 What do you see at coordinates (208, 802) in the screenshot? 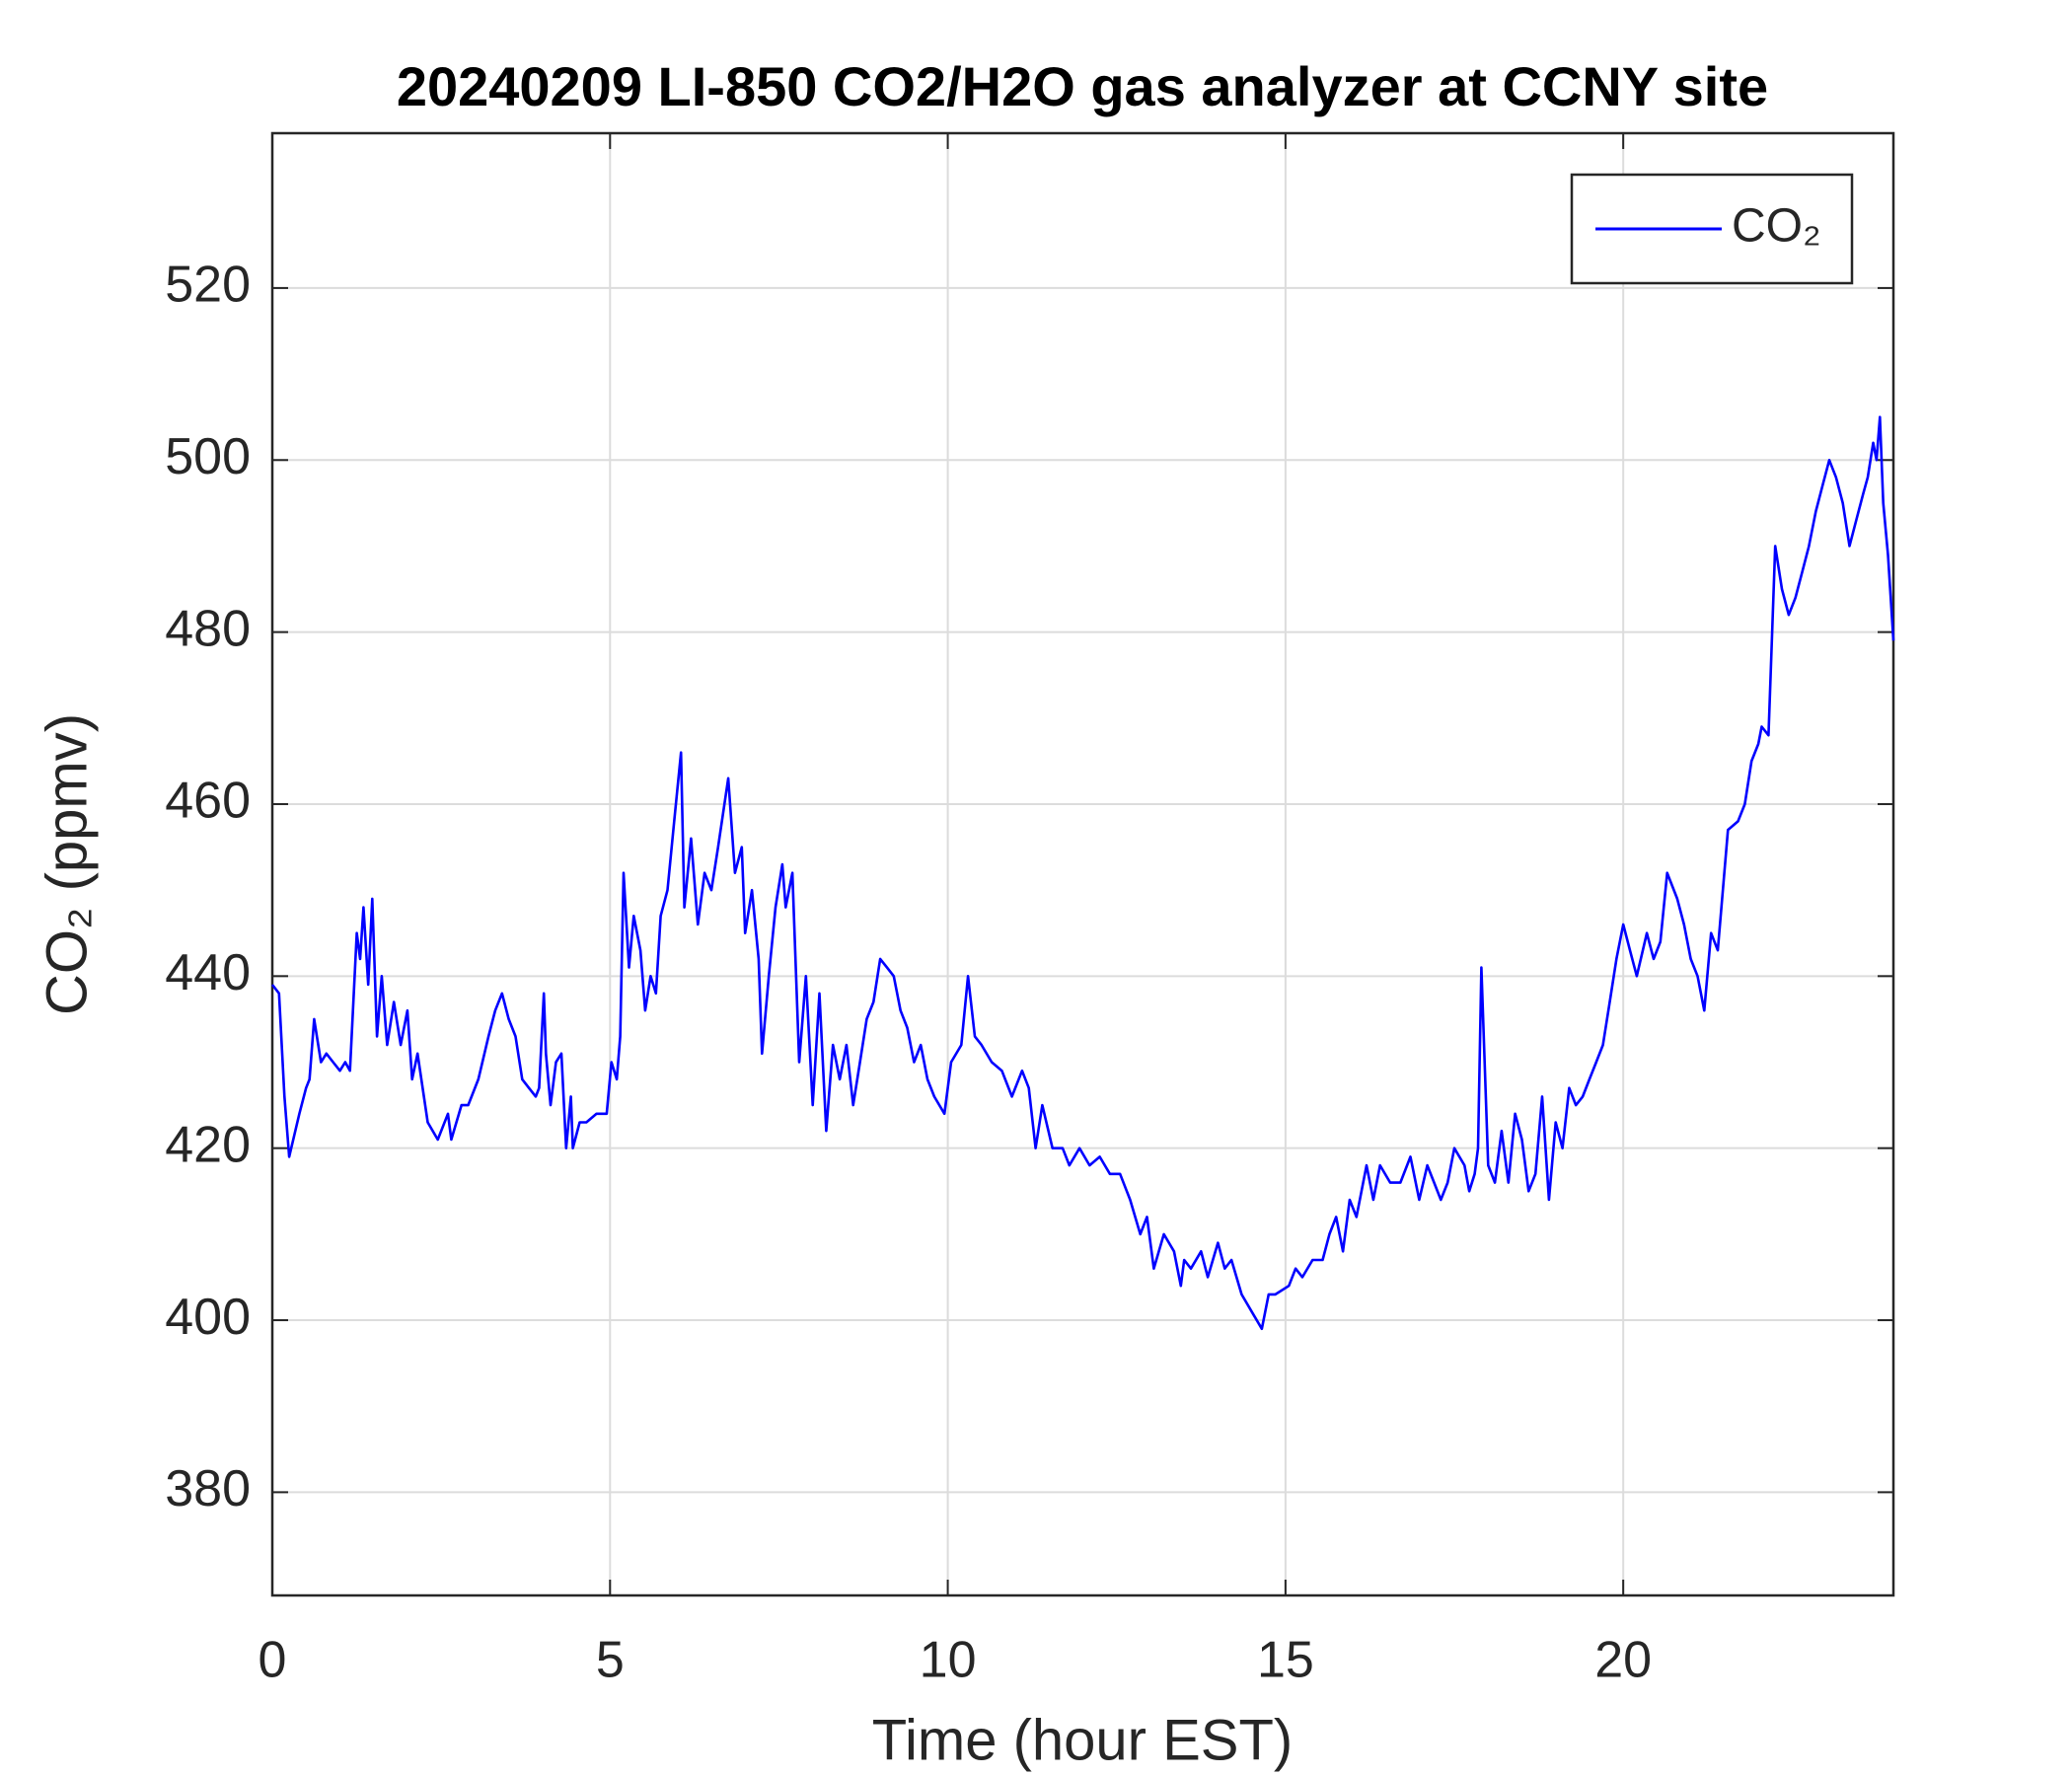
I see `y-tick-label: 460` at bounding box center [208, 802].